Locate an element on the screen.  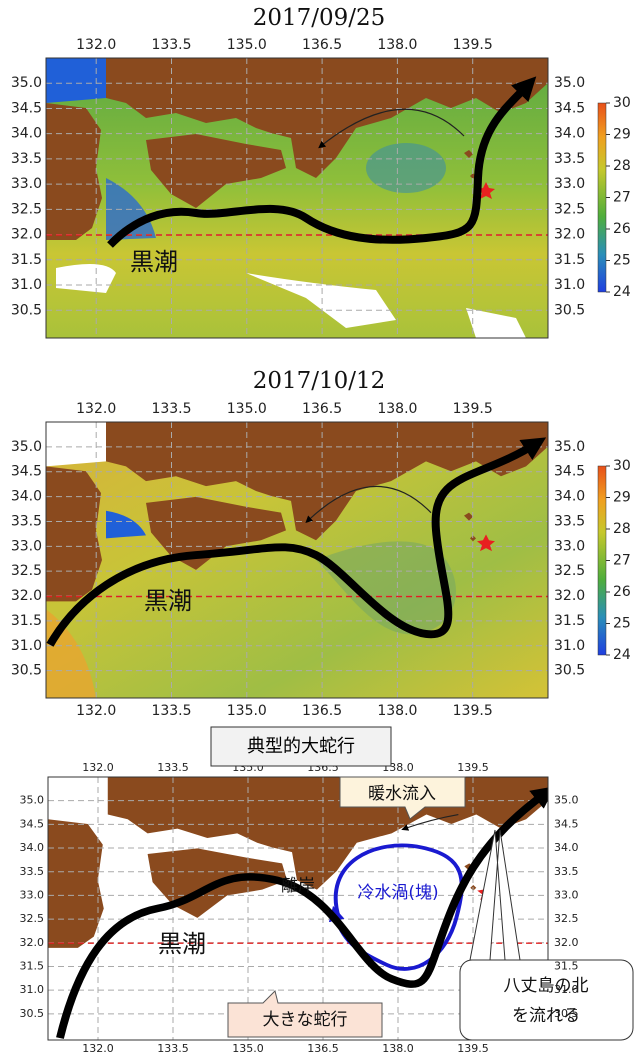
colorbar-tick-label: 28 is located at coordinates (622, 166).